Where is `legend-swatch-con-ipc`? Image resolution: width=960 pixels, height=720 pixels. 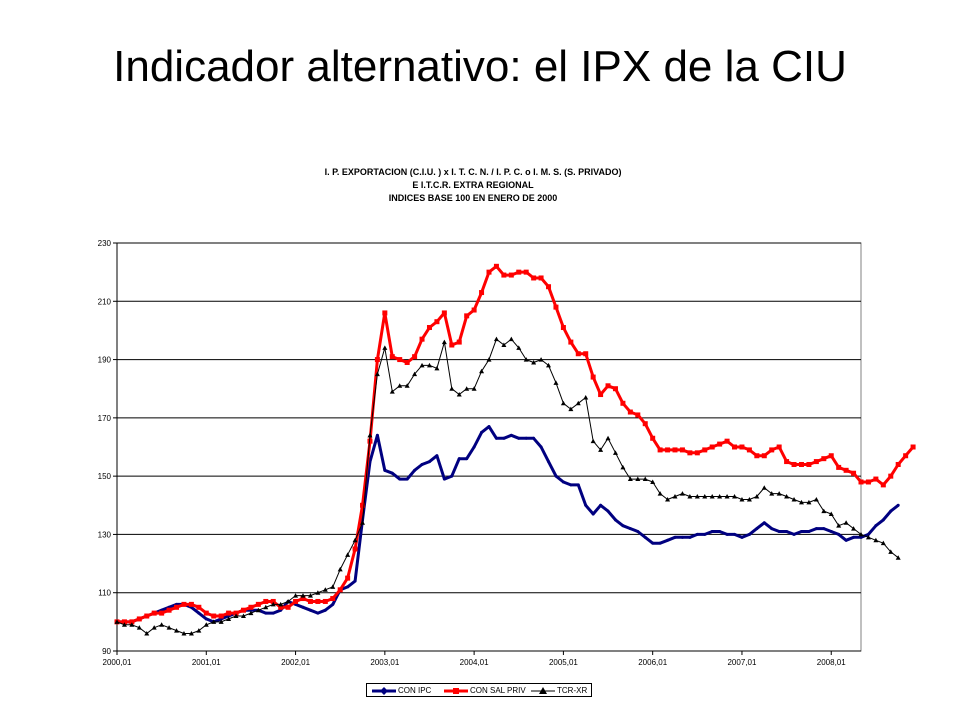
legend-swatch-con-ipc is located at coordinates (384, 691).